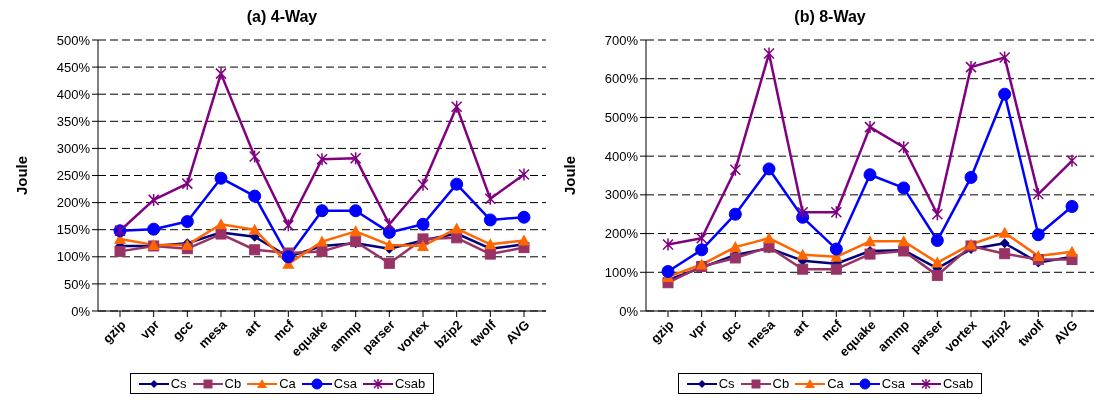 The height and width of the screenshot is (400, 1112). Describe the element at coordinates (73, 230) in the screenshot. I see `y-tick-label: 150%` at that location.